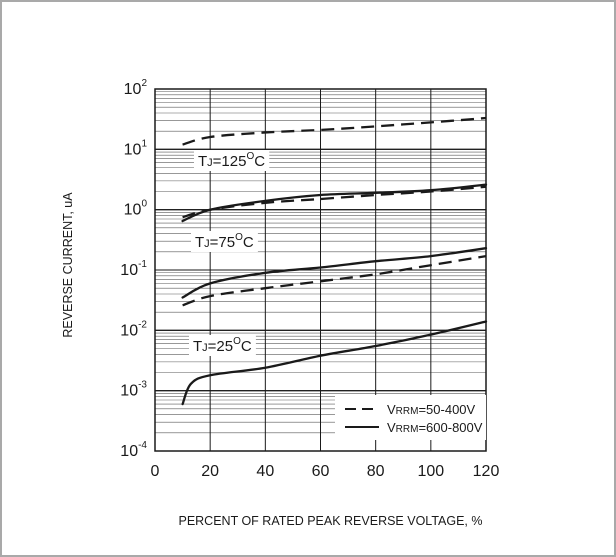  I want to click on y-tick-label: 10¹, so click(136, 148).